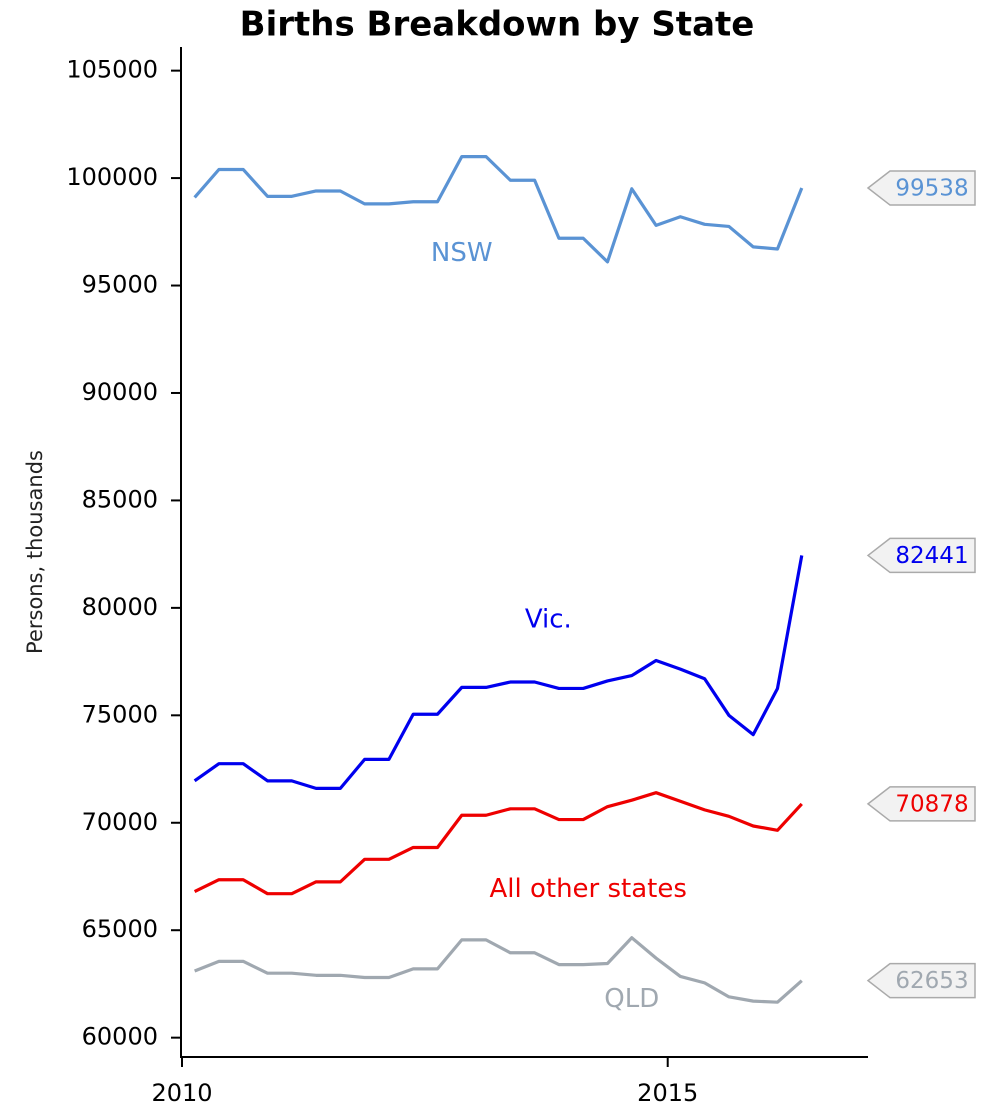 The image size is (994, 1114). Describe the element at coordinates (35, 552) in the screenshot. I see `y-axis-label: Persons, thousands` at that location.